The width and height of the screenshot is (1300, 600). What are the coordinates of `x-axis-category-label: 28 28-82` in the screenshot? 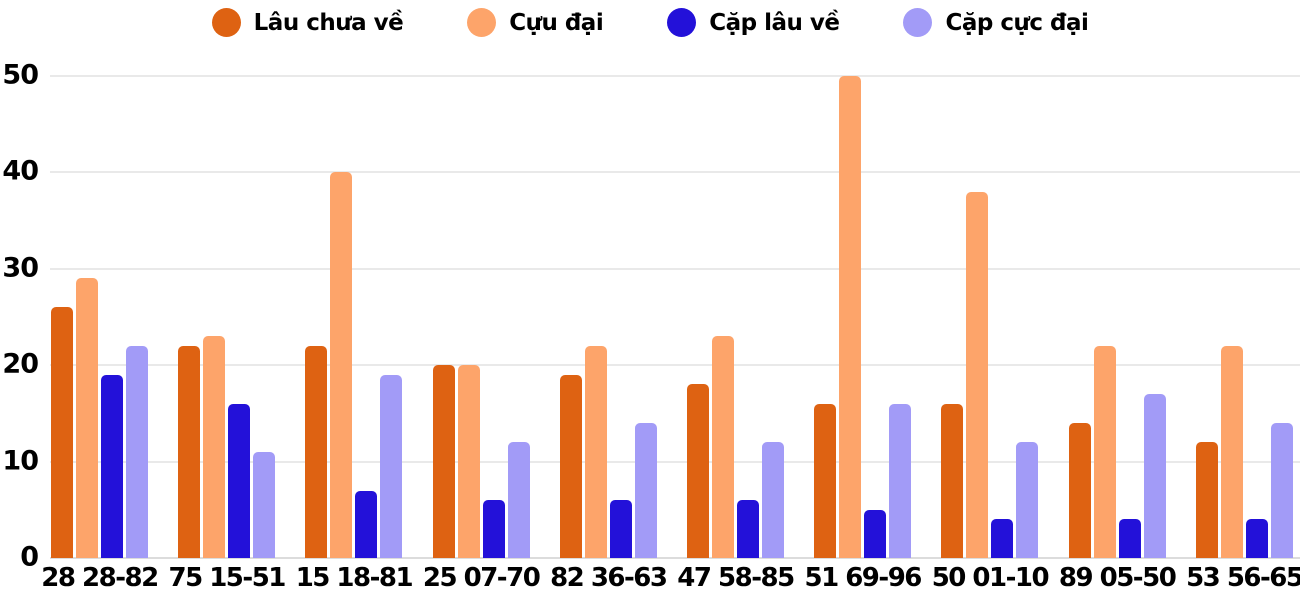 It's located at (100, 578).